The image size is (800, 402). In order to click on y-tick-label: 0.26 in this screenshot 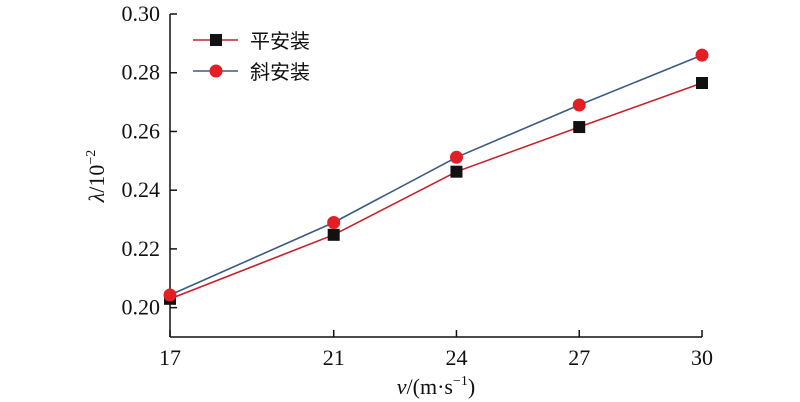, I will do `click(141, 130)`.